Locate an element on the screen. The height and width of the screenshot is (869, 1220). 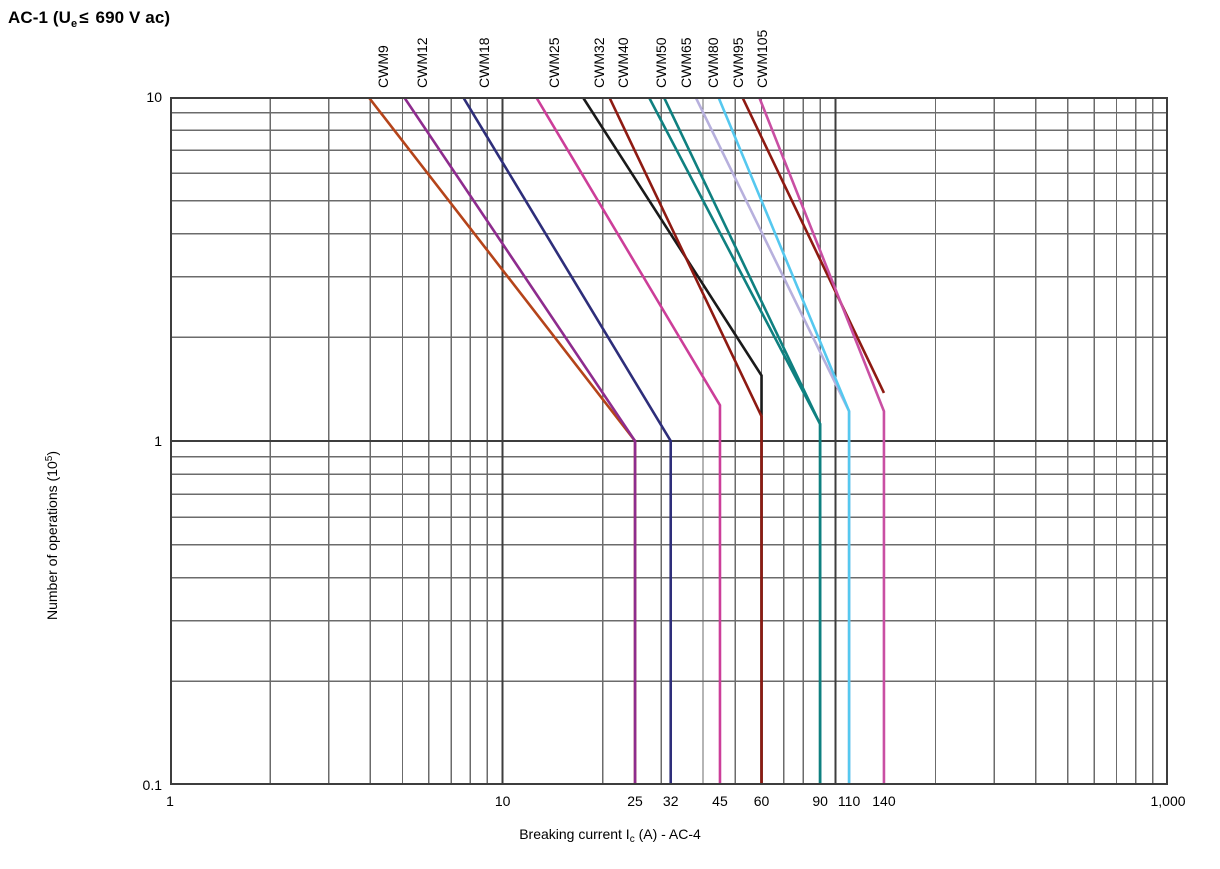
y-tick-label: 1 is located at coordinates (158, 441).